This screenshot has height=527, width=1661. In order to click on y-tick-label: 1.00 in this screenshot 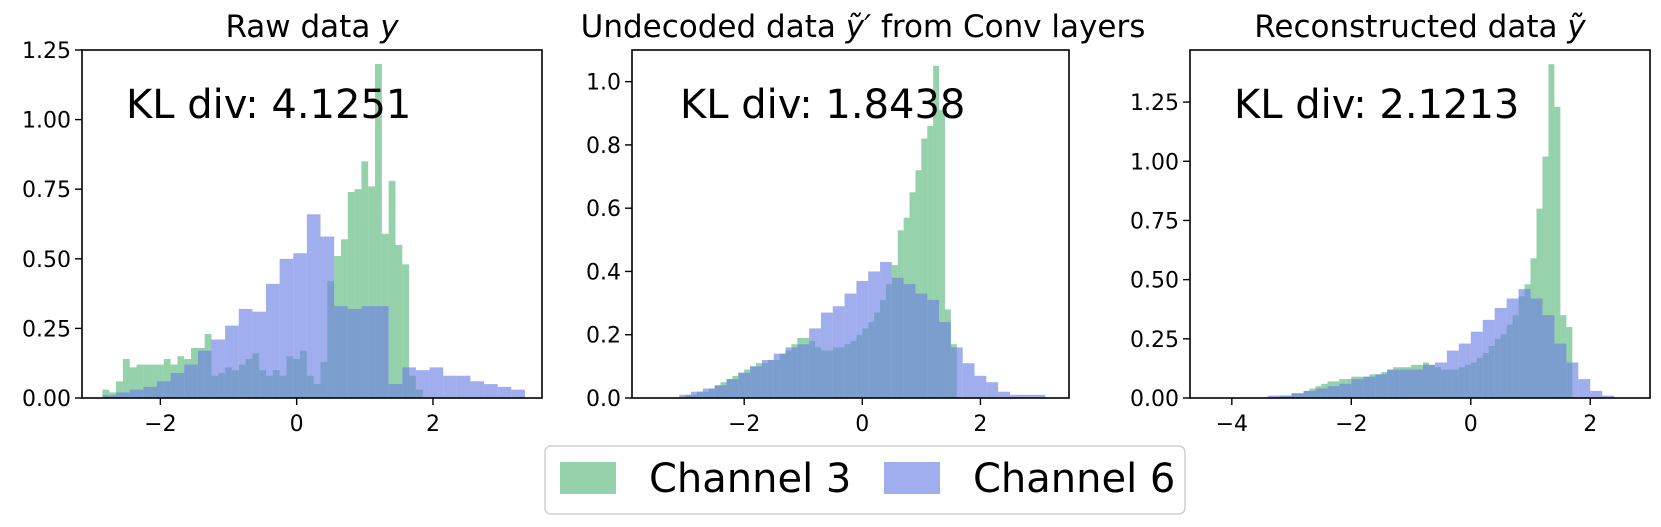, I will do `click(1154, 162)`.